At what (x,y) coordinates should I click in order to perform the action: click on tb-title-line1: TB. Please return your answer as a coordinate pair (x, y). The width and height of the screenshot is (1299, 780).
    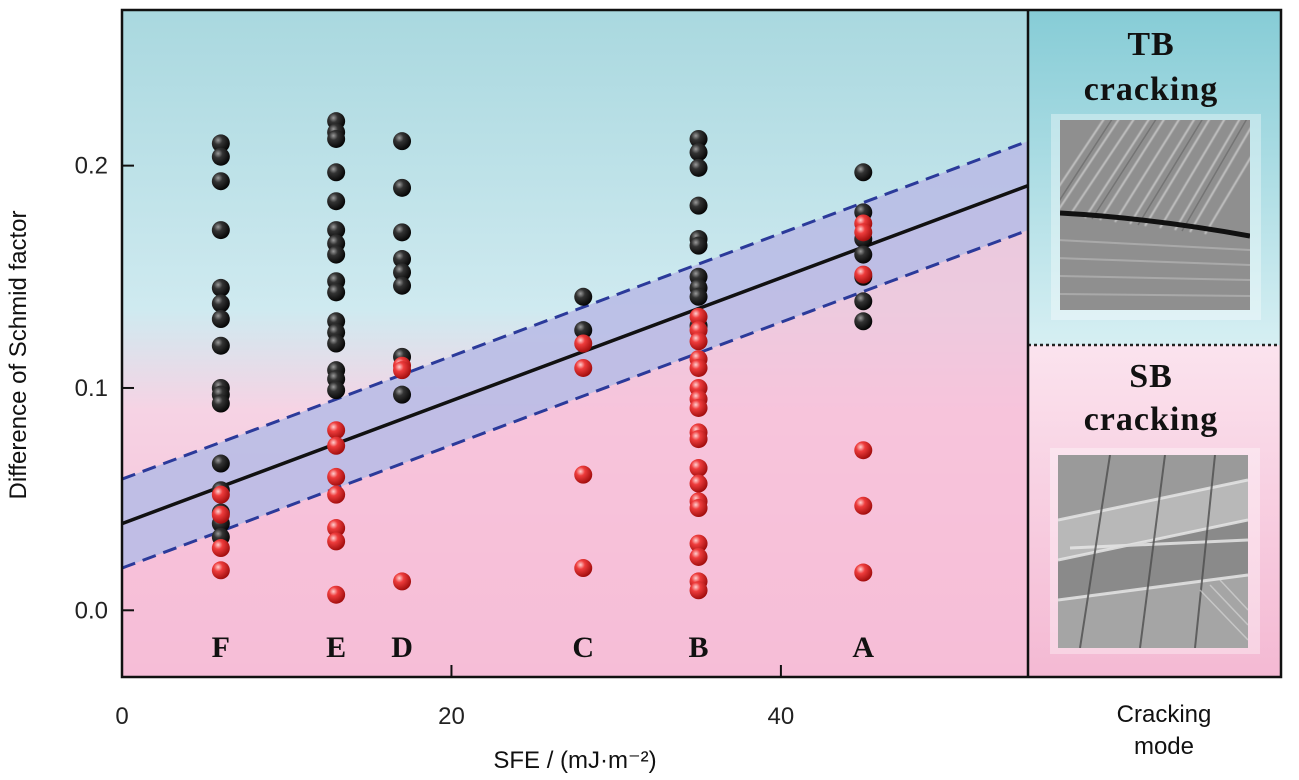
    Looking at the image, I should click on (1150, 44).